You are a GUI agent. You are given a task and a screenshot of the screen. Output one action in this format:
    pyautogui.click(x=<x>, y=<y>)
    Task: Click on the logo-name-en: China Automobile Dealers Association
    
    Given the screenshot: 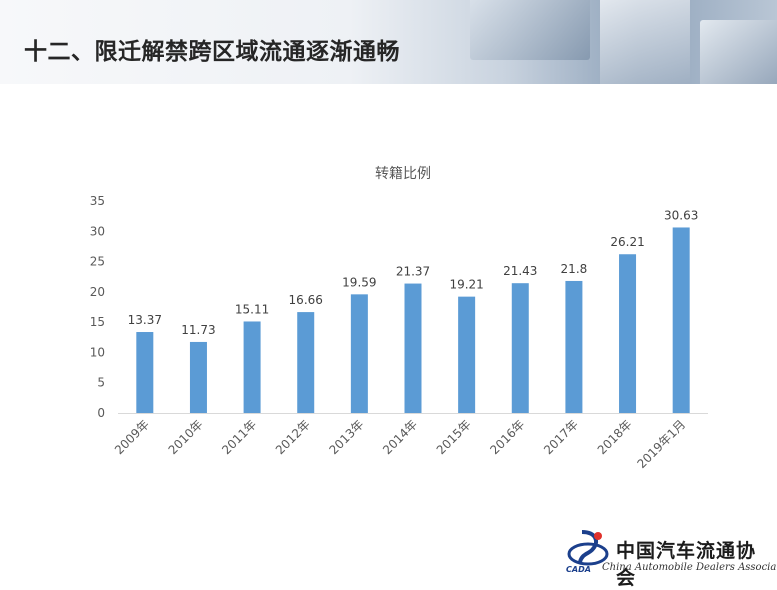 What is the action you would take?
    pyautogui.click(x=689, y=567)
    